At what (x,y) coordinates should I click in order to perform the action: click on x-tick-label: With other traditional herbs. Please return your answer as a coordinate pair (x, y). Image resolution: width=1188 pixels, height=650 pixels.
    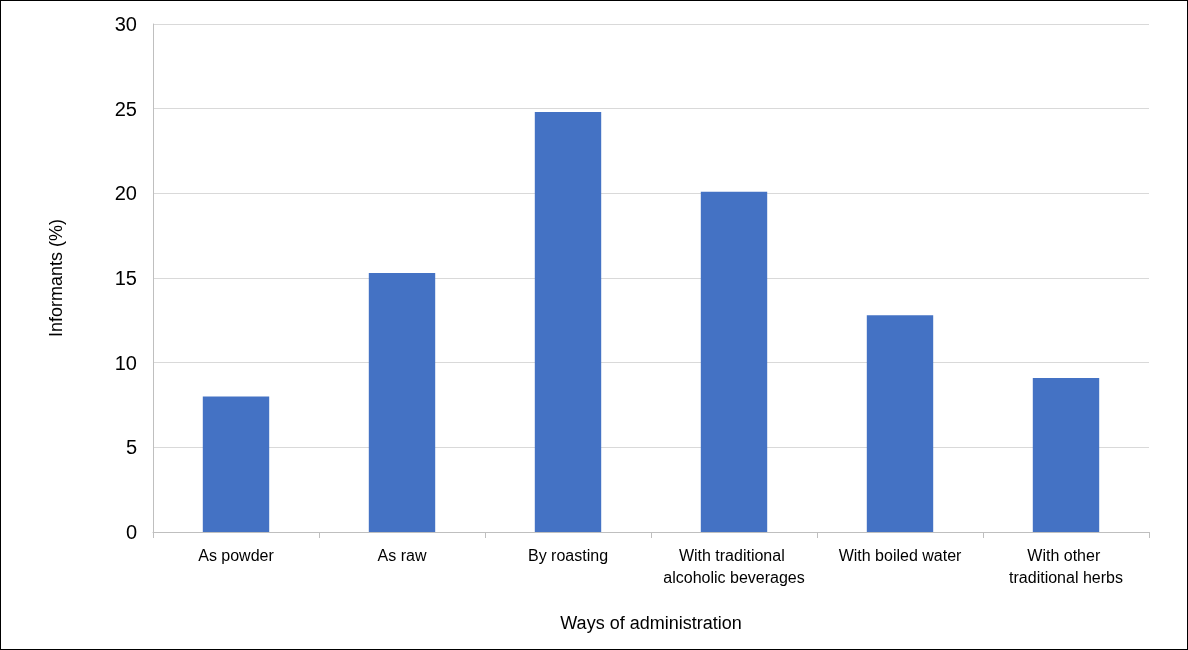
    Looking at the image, I should click on (1066, 566).